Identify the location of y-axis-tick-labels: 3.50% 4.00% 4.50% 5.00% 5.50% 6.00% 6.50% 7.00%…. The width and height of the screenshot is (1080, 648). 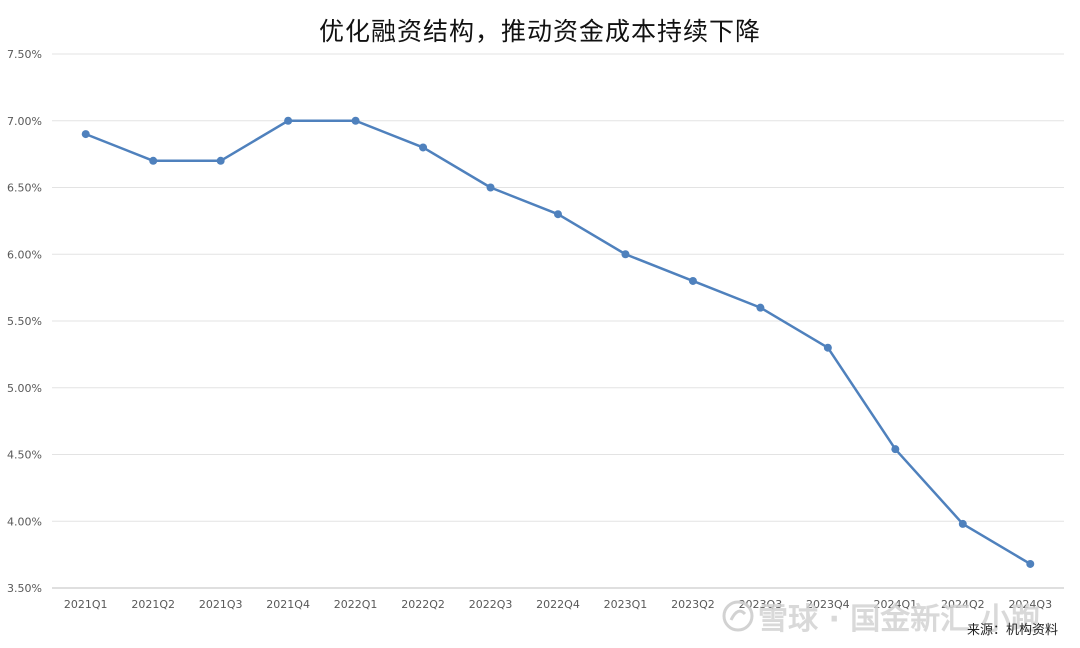
(24, 321).